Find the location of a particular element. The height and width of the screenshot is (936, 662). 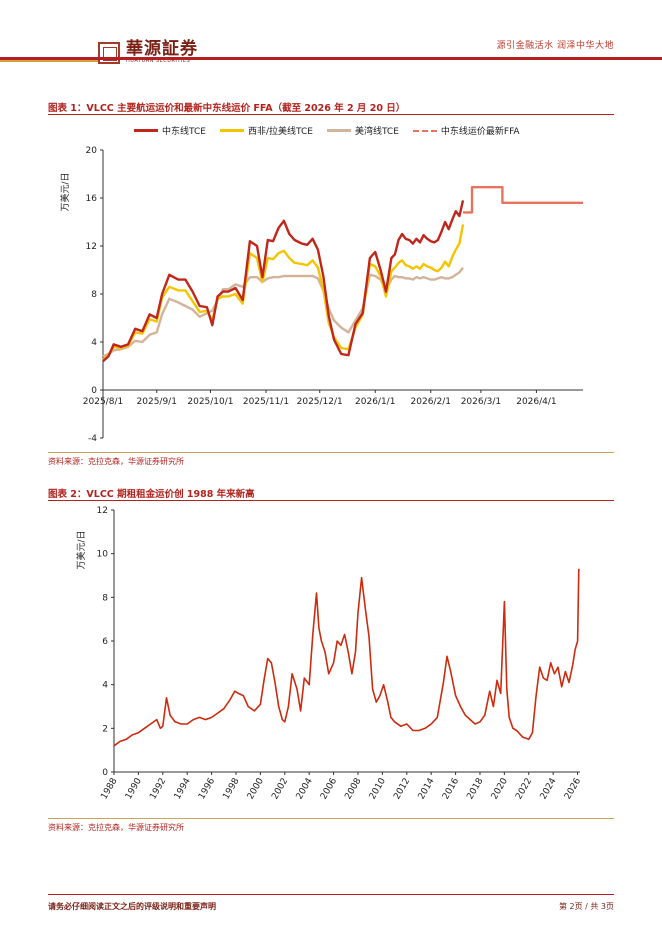

x-tick-label: 1994 is located at coordinates (183, 788).